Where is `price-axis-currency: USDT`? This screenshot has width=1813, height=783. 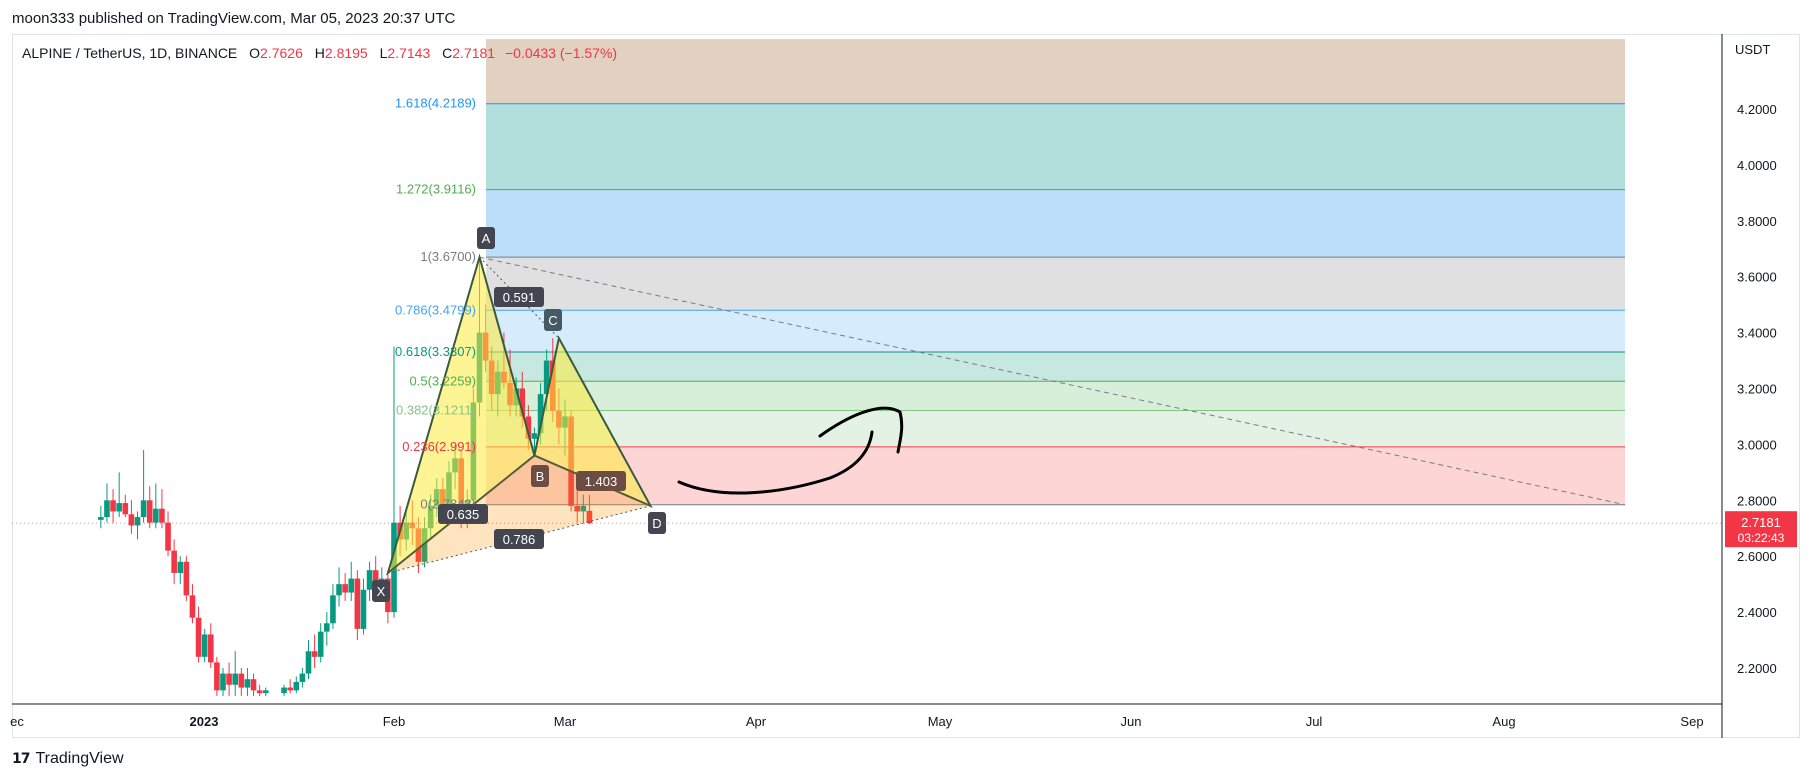
price-axis-currency: USDT is located at coordinates (1752, 49).